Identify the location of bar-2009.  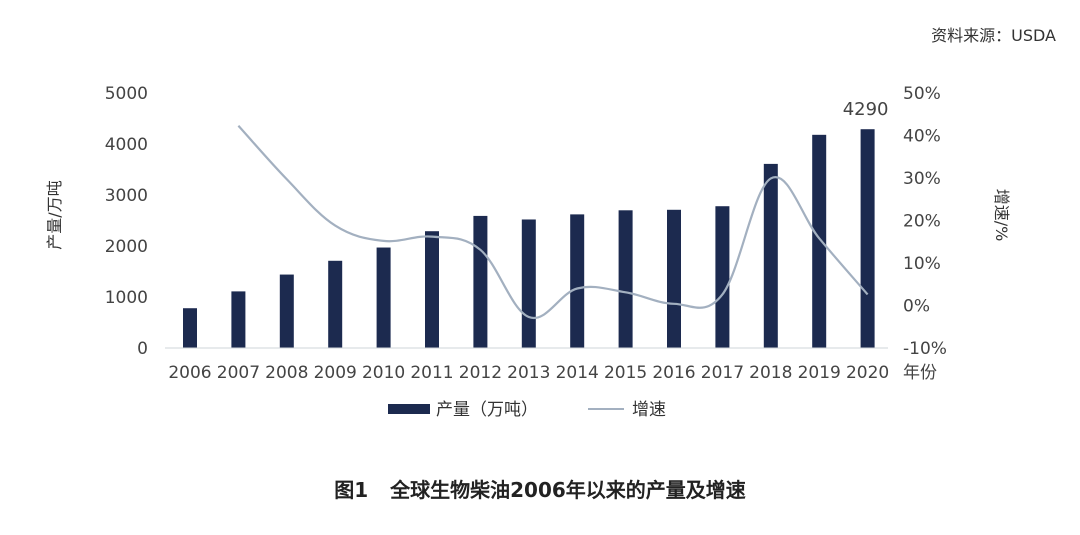
(335, 304).